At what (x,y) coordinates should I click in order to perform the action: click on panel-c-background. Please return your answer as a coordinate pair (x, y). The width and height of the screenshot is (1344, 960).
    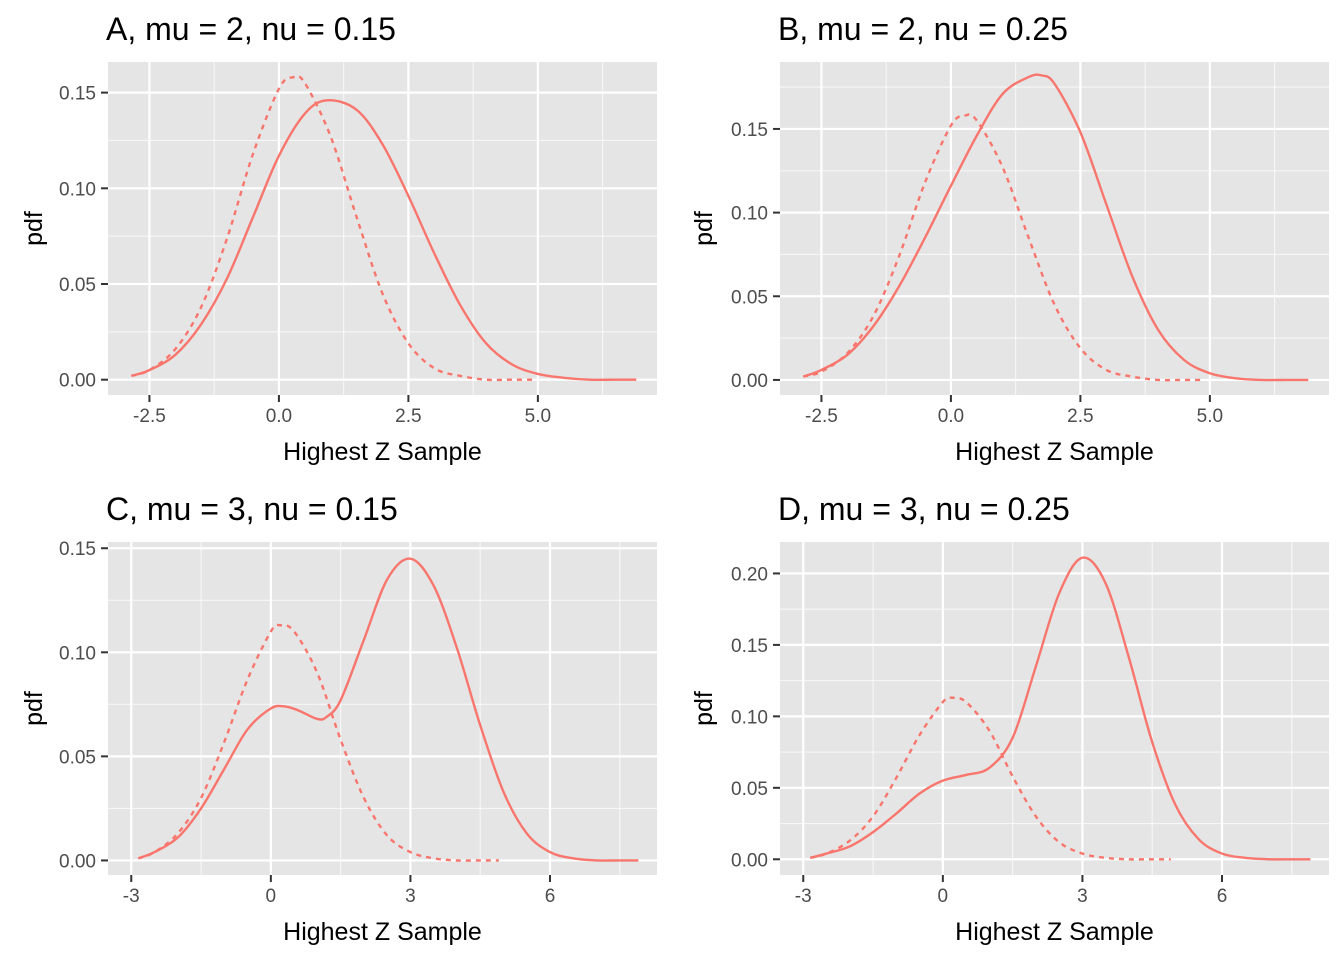
    Looking at the image, I should click on (382, 708).